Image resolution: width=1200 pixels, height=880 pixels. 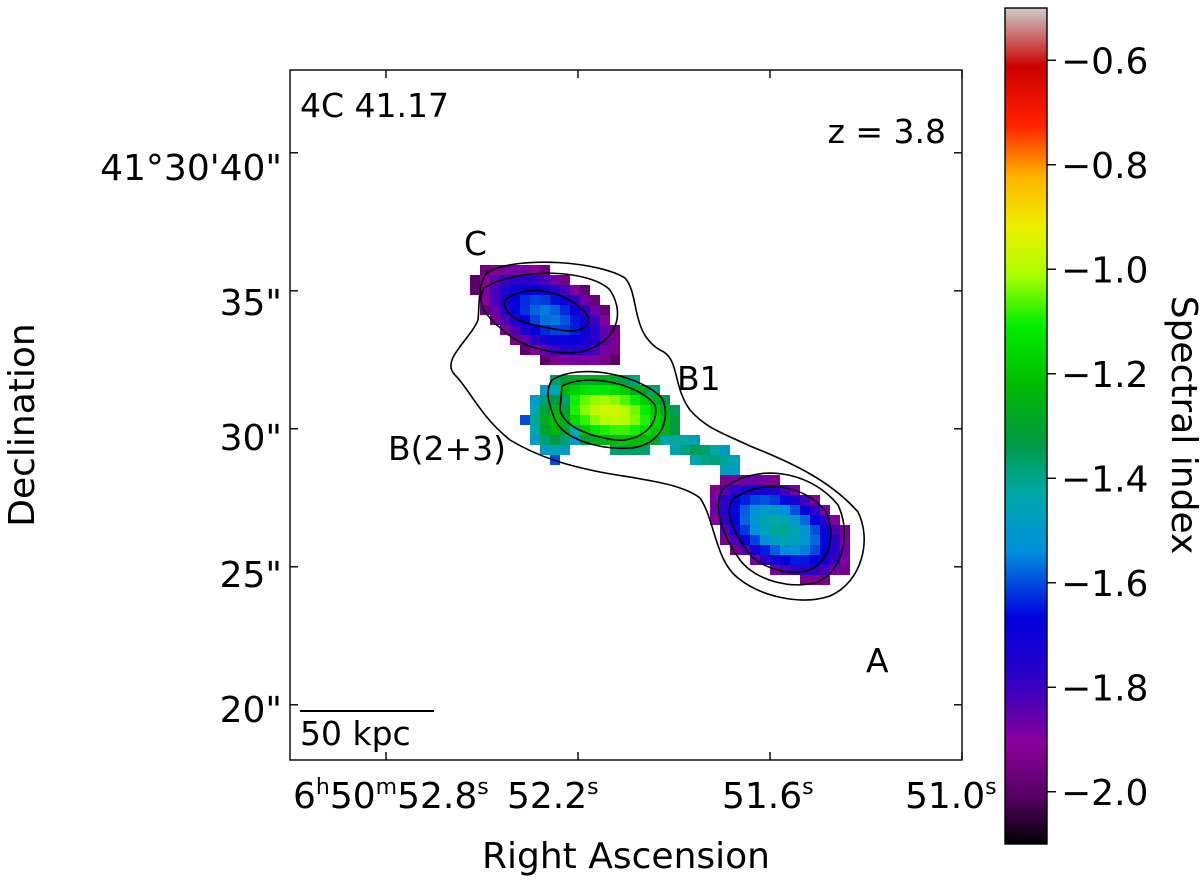 I want to click on y-tick-labels: 41°30'40" 35" 30" 25" 20", so click(x=191, y=439).